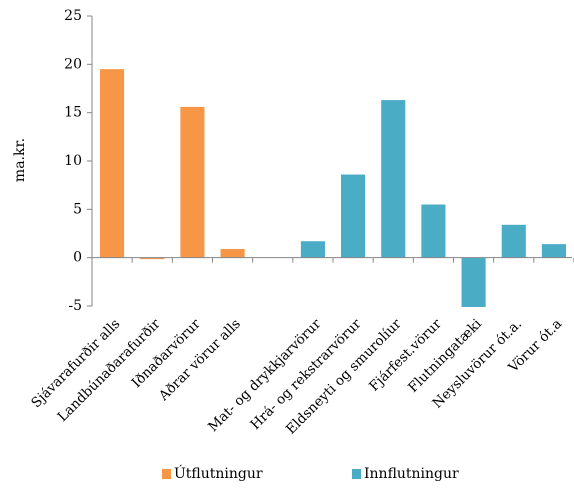  What do you see at coordinates (73, 64) in the screenshot?
I see `y-tick-label: 20` at bounding box center [73, 64].